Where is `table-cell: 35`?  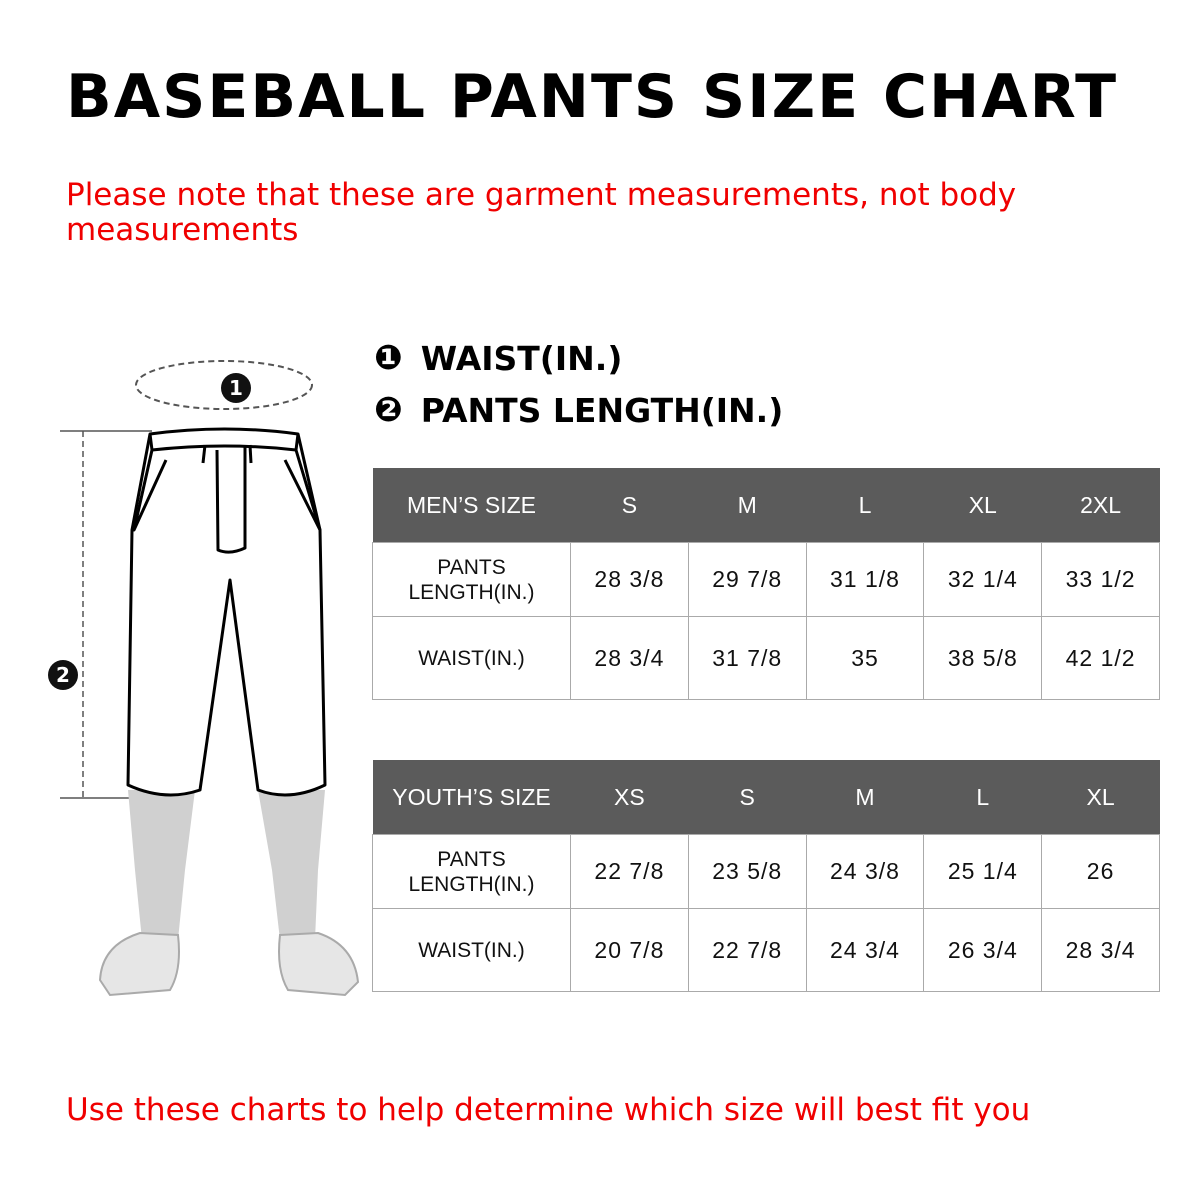
table-cell: 35 is located at coordinates (865, 658).